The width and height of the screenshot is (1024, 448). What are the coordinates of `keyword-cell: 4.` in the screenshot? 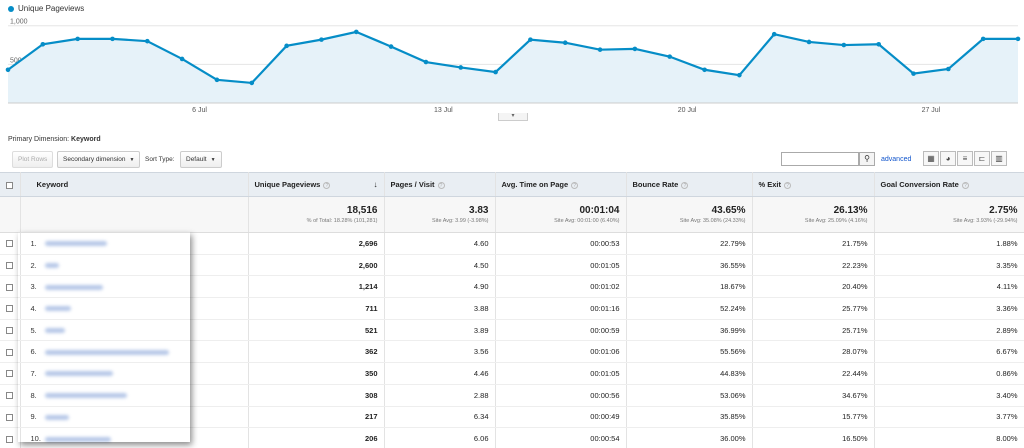 It's located at (134, 308).